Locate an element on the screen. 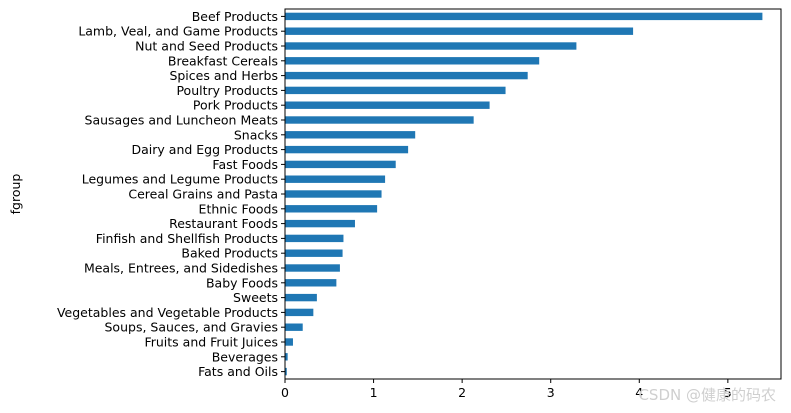  y-axis-title: fgroup is located at coordinates (15, 194).